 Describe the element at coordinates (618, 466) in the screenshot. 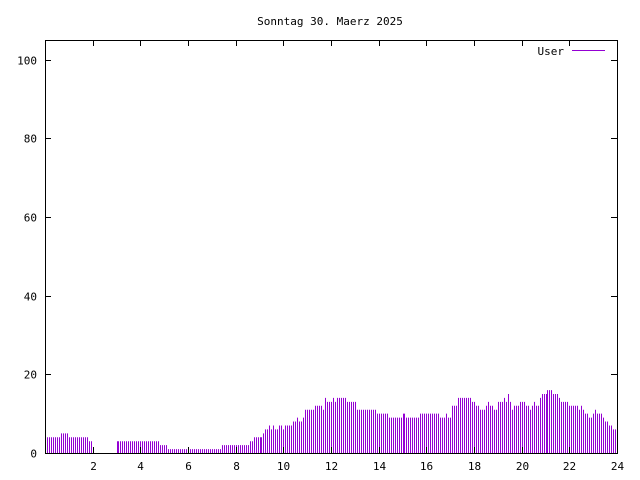

I see `x-tick-label: 24` at that location.